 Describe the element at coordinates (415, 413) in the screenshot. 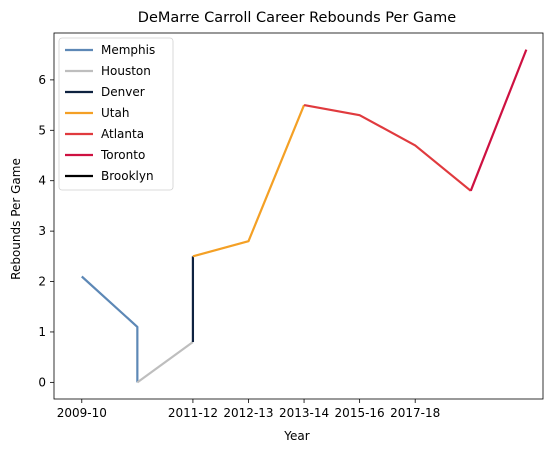

I see `x-tick-label: 2017-18` at that location.